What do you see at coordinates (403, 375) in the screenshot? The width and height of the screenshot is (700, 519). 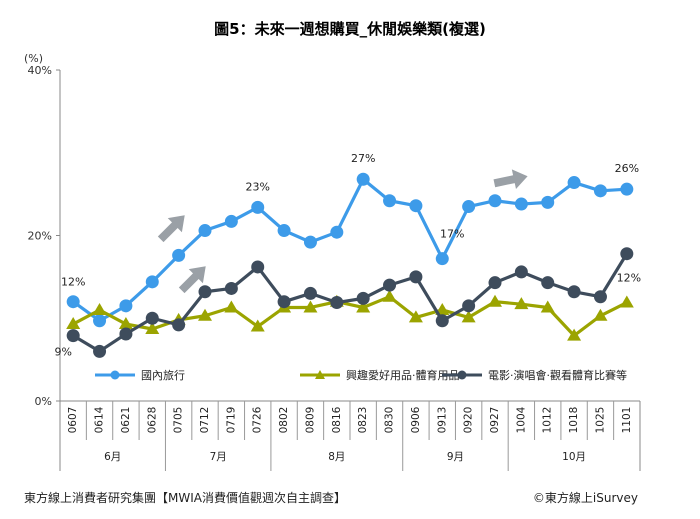 I see `legend-label: 興趣愛好用品‧體育用品` at bounding box center [403, 375].